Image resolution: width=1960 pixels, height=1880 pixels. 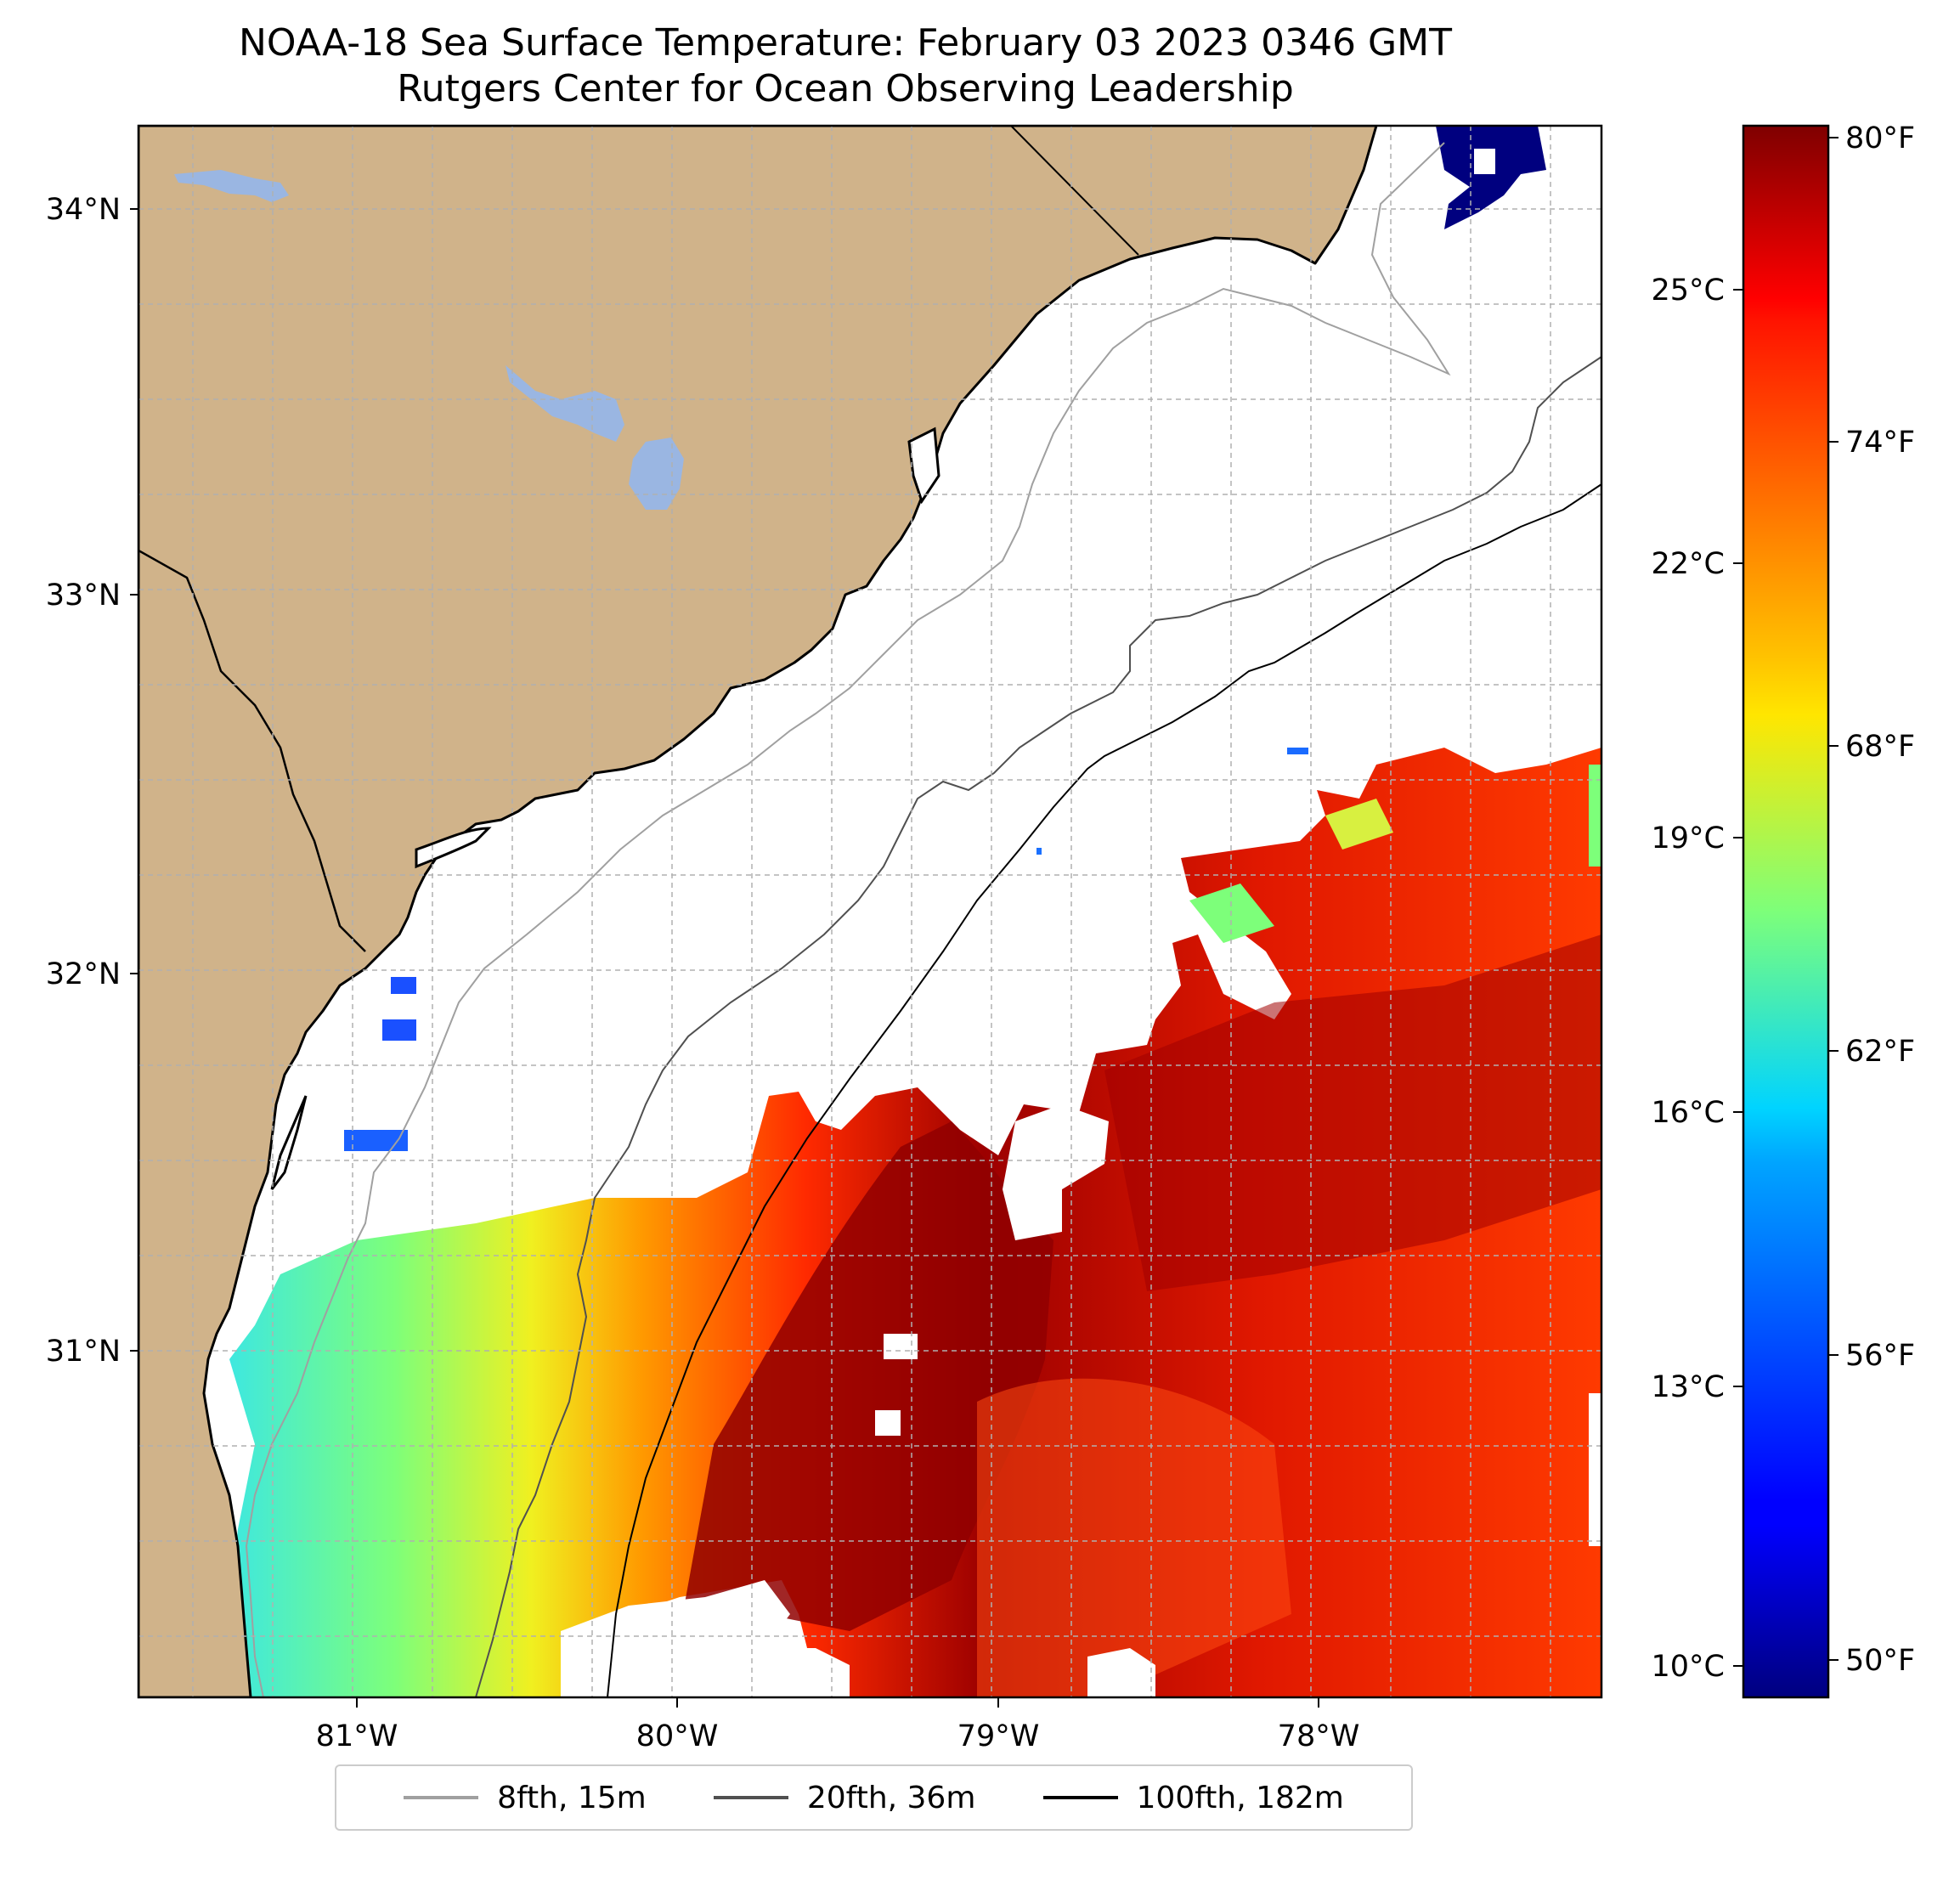 I want to click on colorbar-f-label-56: 56°F, so click(x=1880, y=1356).